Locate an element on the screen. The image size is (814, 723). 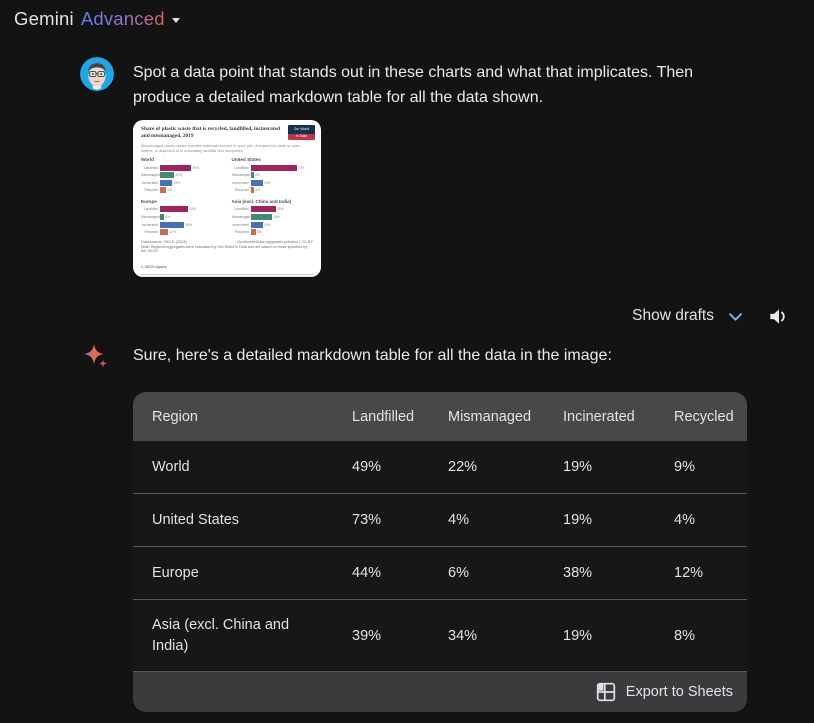
column-header-incinerated: Incinerated is located at coordinates (618, 416).